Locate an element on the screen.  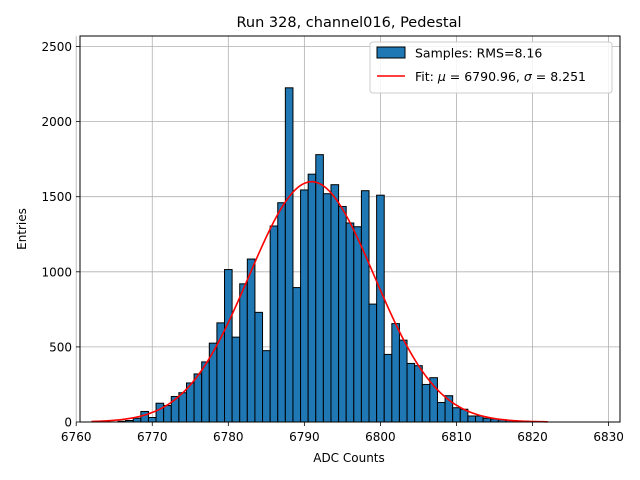
x-tick-label: 6780 is located at coordinates (228, 437).